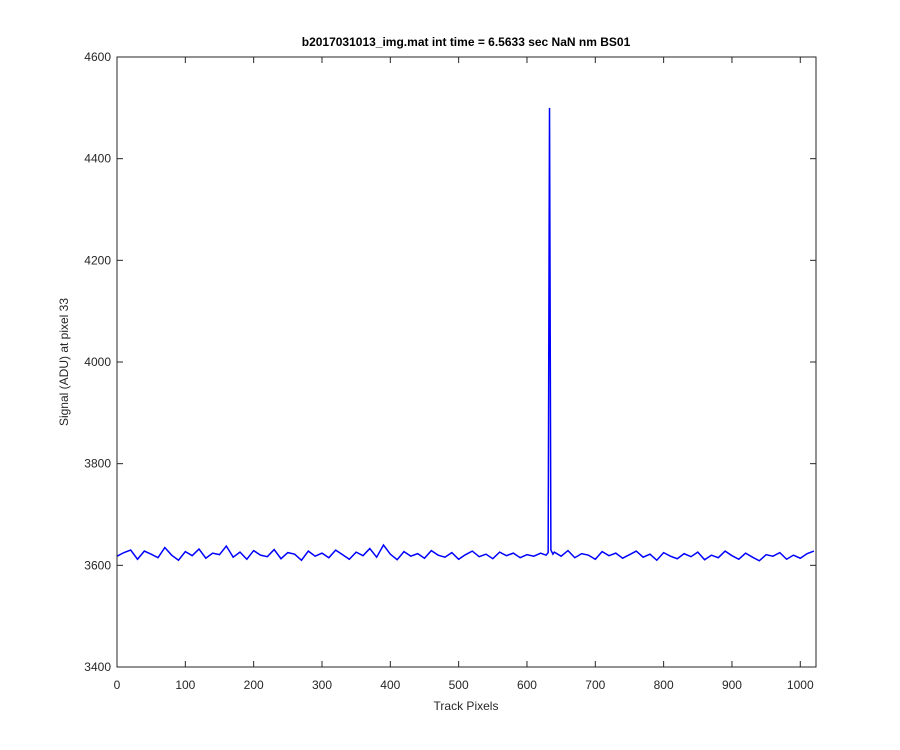  Describe the element at coordinates (322, 685) in the screenshot. I see `x-tick-label: 300` at that location.